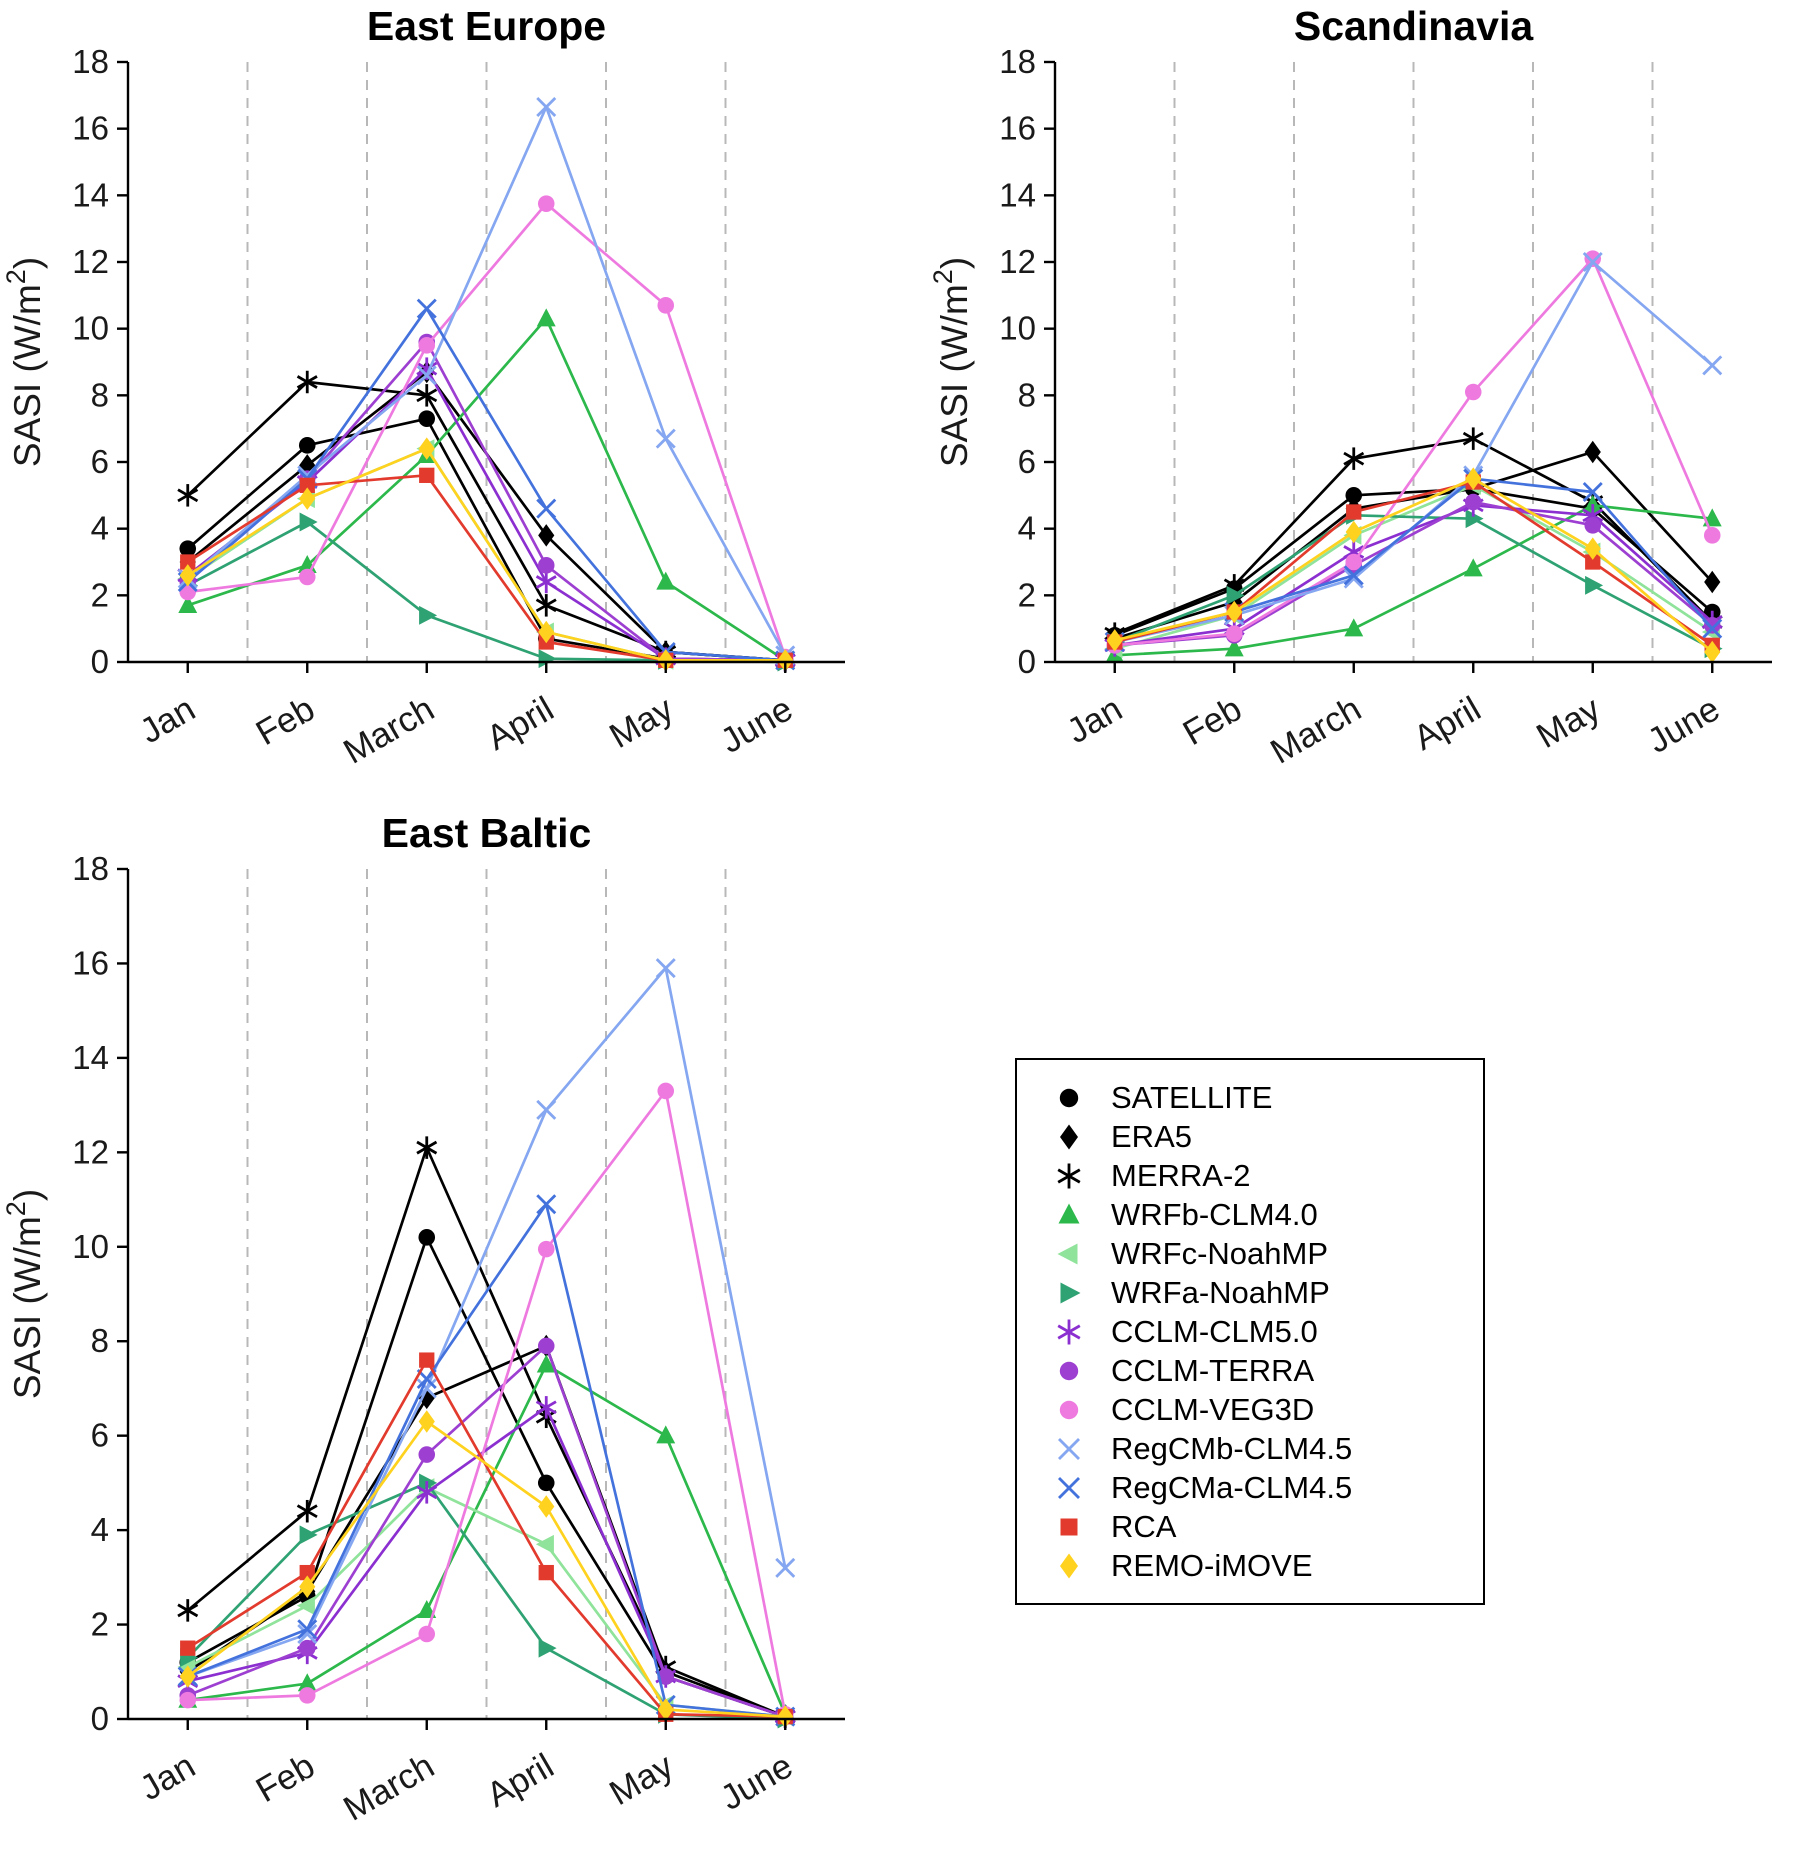  Describe the element at coordinates (100, 1340) in the screenshot. I see `y-tick-label: 8` at that location.